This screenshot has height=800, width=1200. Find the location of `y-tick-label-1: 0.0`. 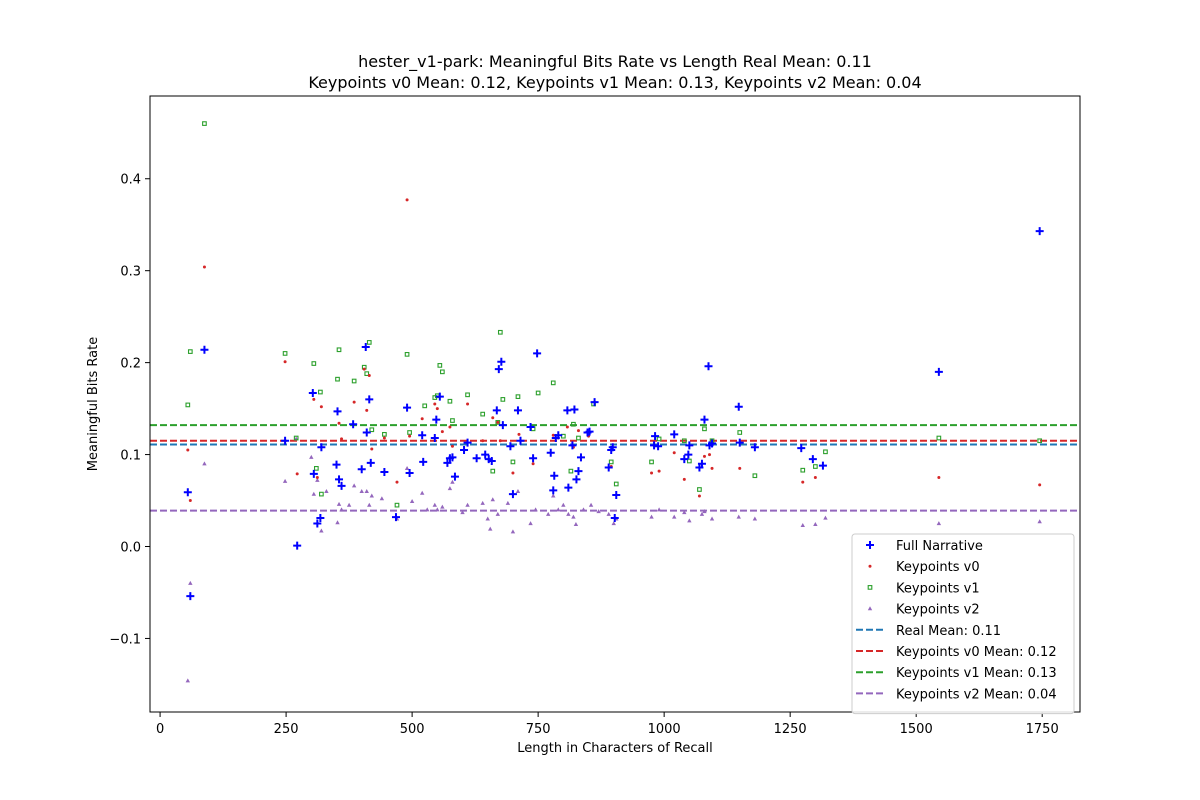

y-tick-label-1: 0.0 is located at coordinates (130, 548).